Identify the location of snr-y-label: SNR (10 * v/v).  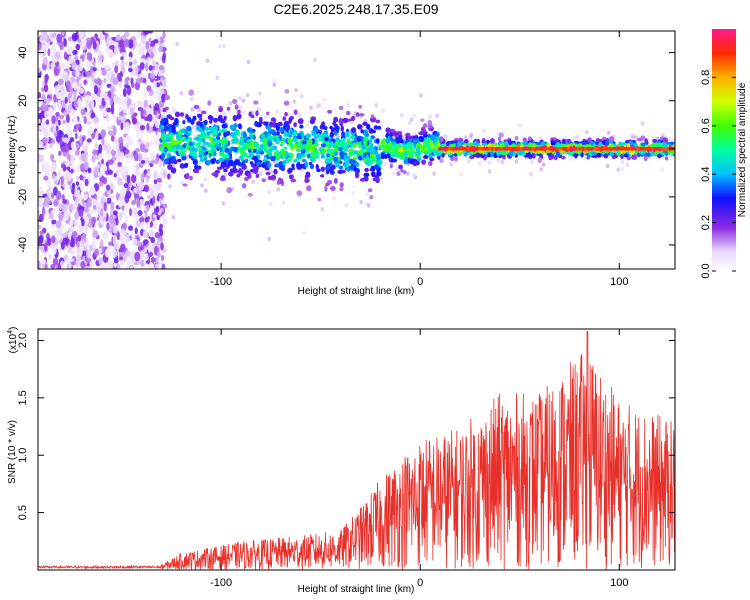
(12, 452).